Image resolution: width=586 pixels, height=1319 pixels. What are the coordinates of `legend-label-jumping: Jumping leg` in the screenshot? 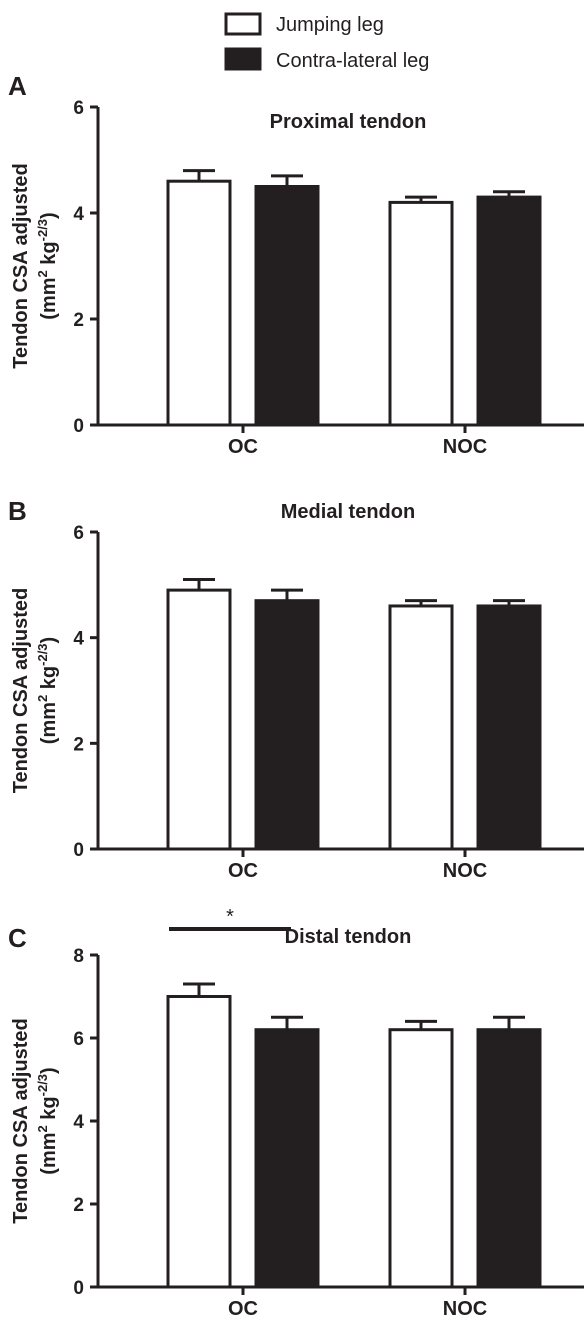 It's located at (330, 25).